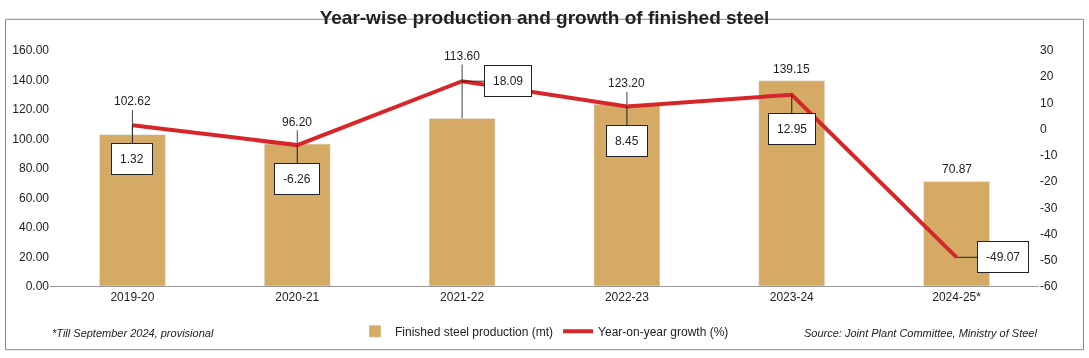  What do you see at coordinates (132, 297) in the screenshot?
I see `x-tick-label: 2019-20` at bounding box center [132, 297].